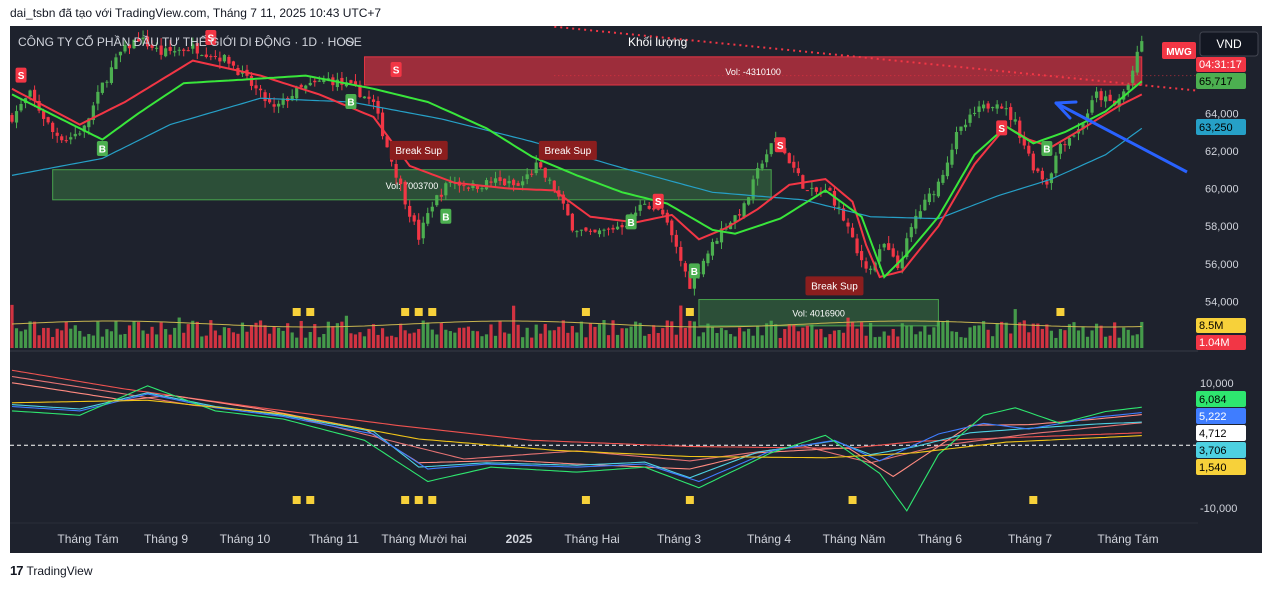 This screenshot has width=1273, height=589. Describe the element at coordinates (87, 539) in the screenshot. I see `time-axis-label: Tháng Tám` at that location.